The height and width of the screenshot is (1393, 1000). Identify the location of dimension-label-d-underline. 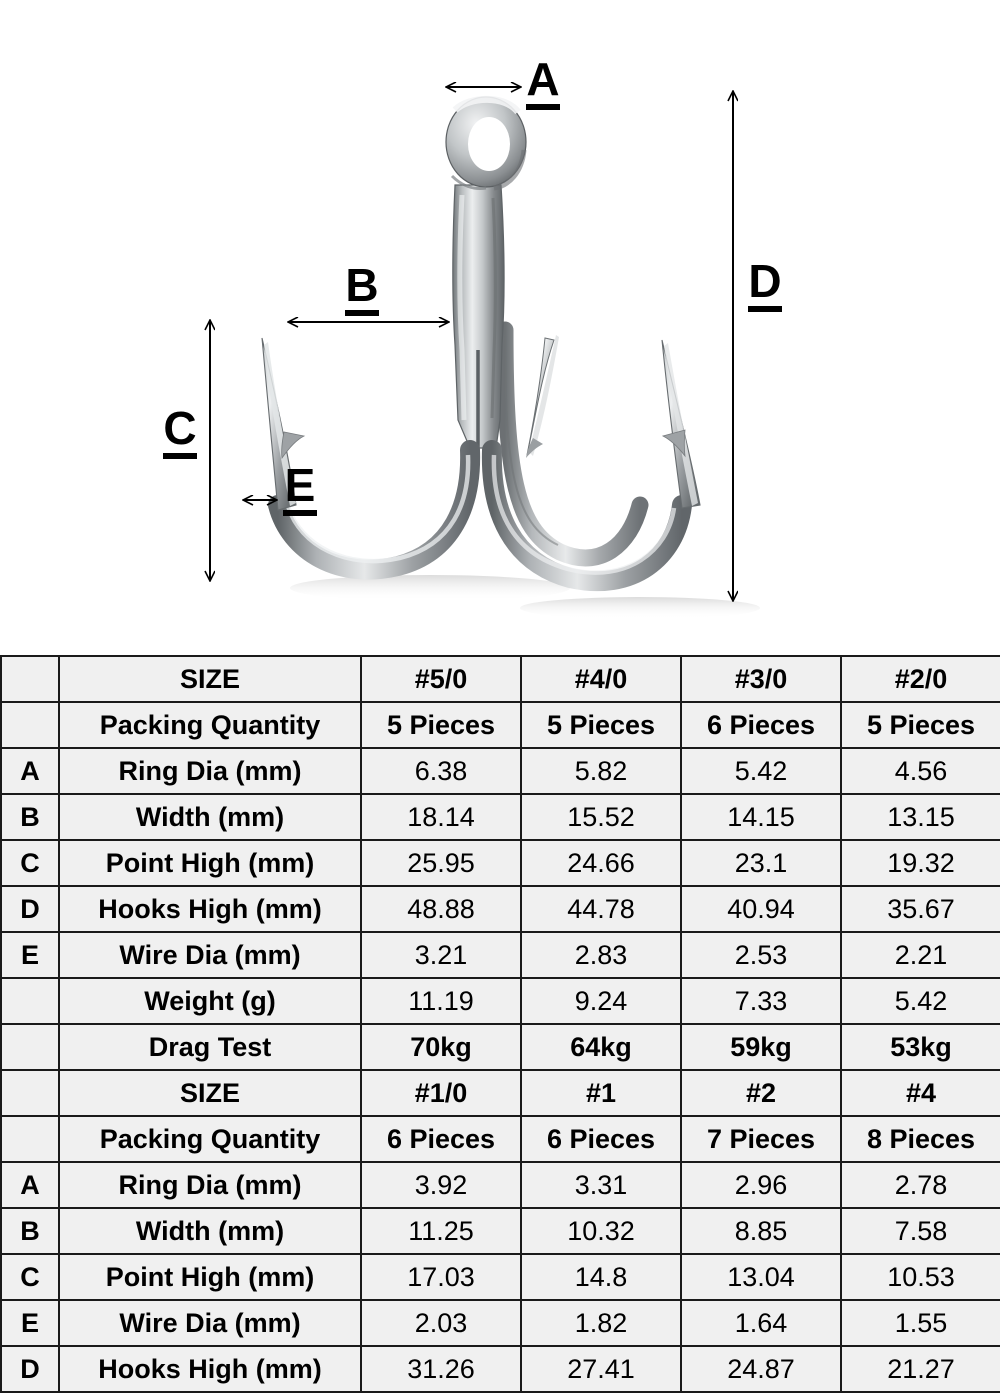
(765, 309).